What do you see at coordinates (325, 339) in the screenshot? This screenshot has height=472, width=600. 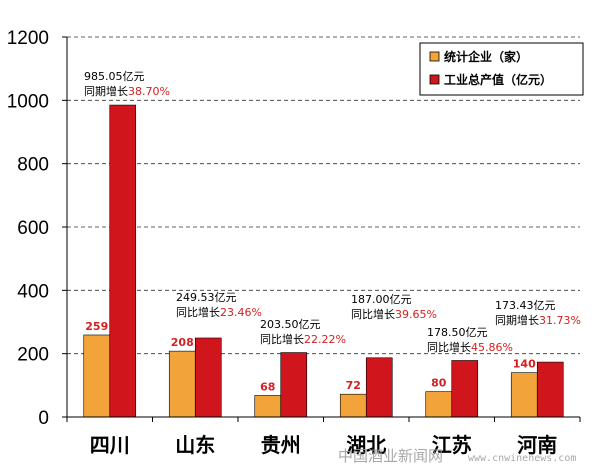 I see `growth-percent: 22.22%` at bounding box center [325, 339].